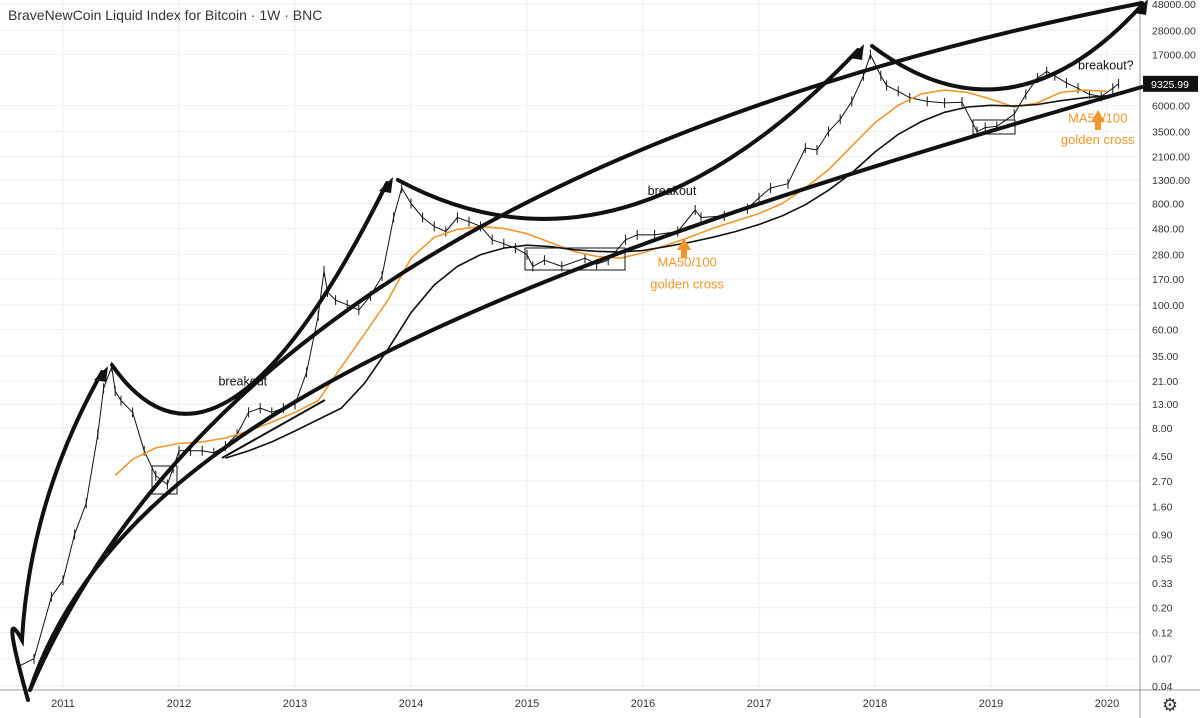  Describe the element at coordinates (1162, 633) in the screenshot. I see `y-tick-label: 0.12` at that location.